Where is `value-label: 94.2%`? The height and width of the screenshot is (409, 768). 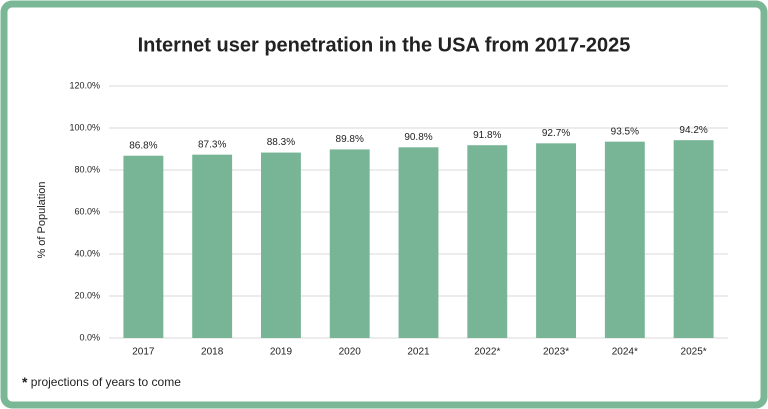
value-label: 94.2% is located at coordinates (693, 130).